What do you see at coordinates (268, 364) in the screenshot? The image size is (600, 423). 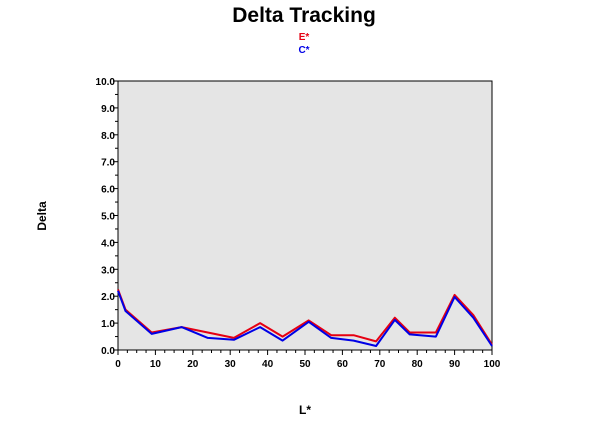 I see `x-tick-label: 40` at bounding box center [268, 364].